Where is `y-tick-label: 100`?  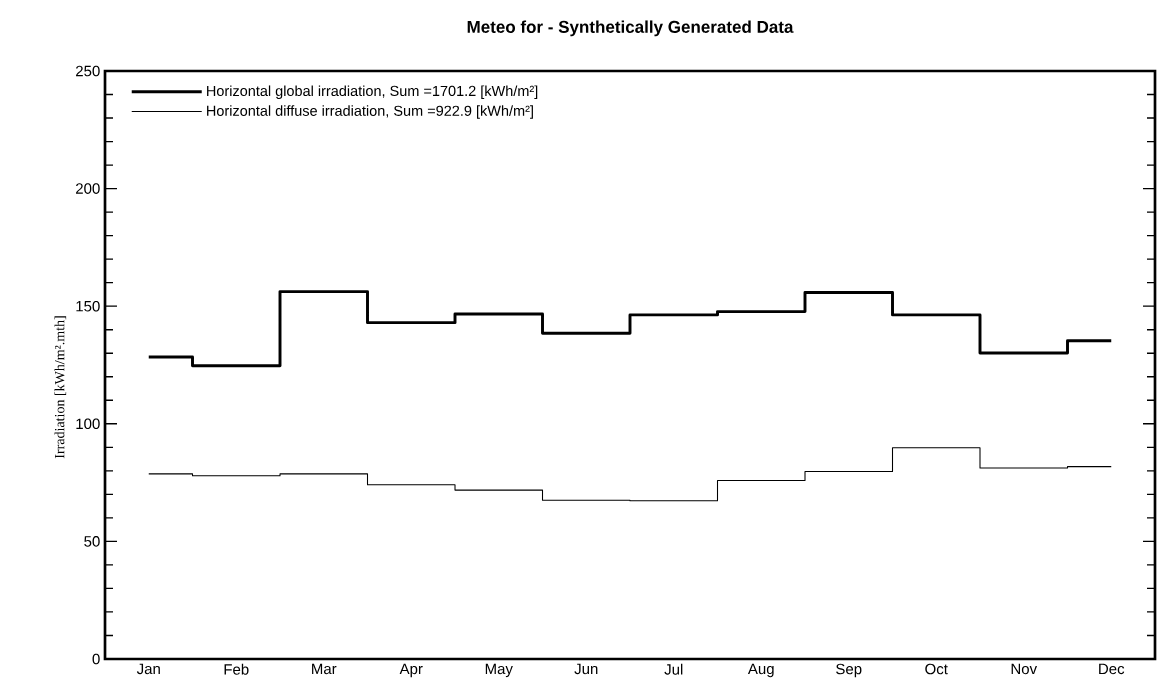
y-tick-label: 100 is located at coordinates (88, 424).